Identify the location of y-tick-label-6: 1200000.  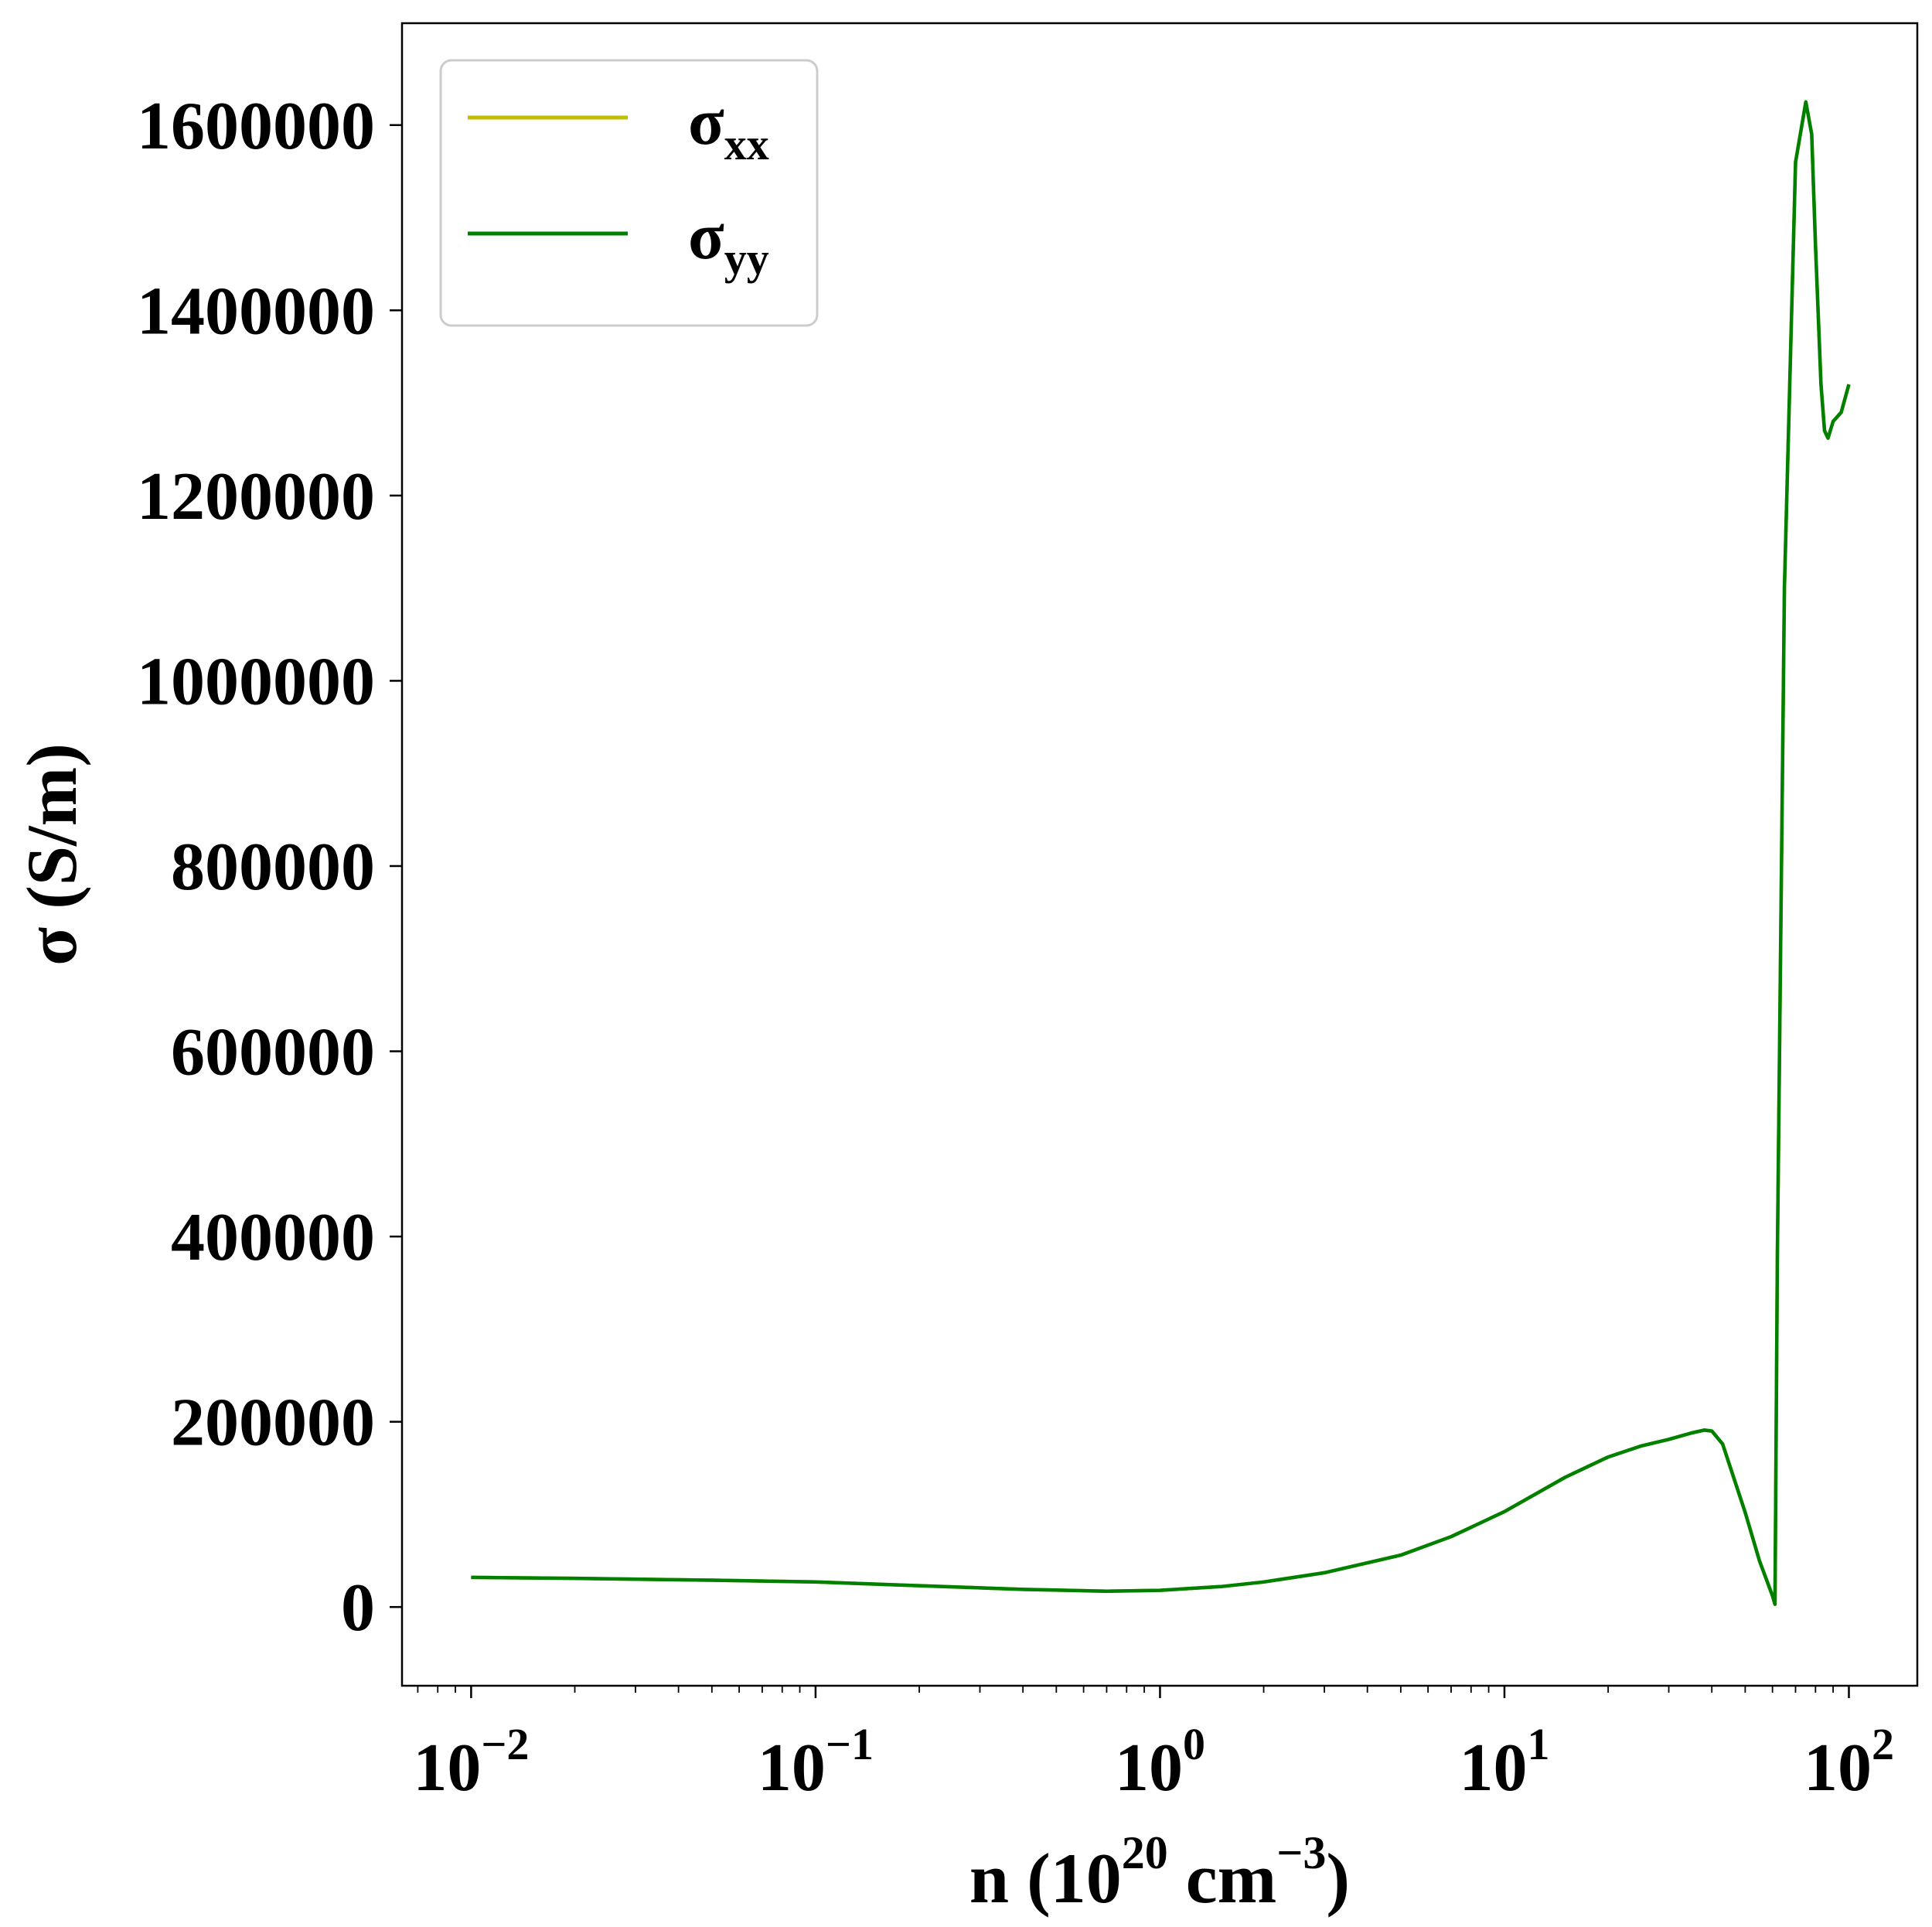
(256, 496).